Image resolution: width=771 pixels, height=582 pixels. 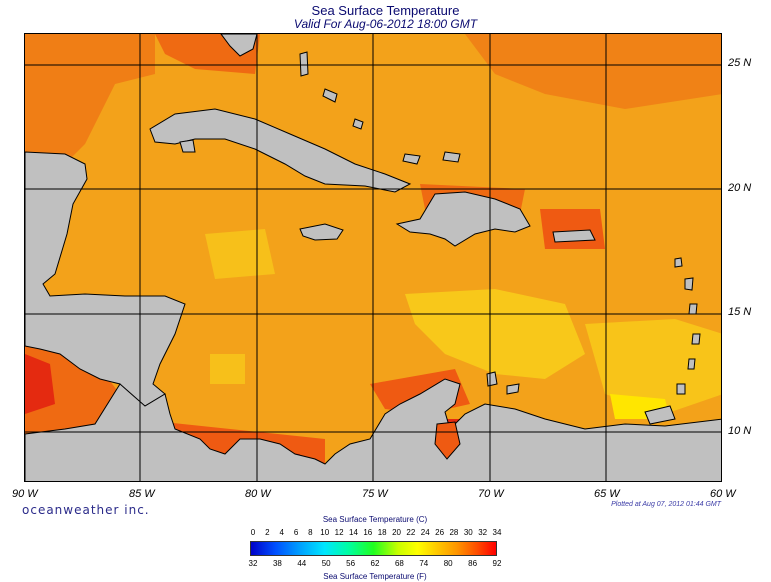 I want to click on lat-label-15n: 15 N, so click(x=740, y=312).